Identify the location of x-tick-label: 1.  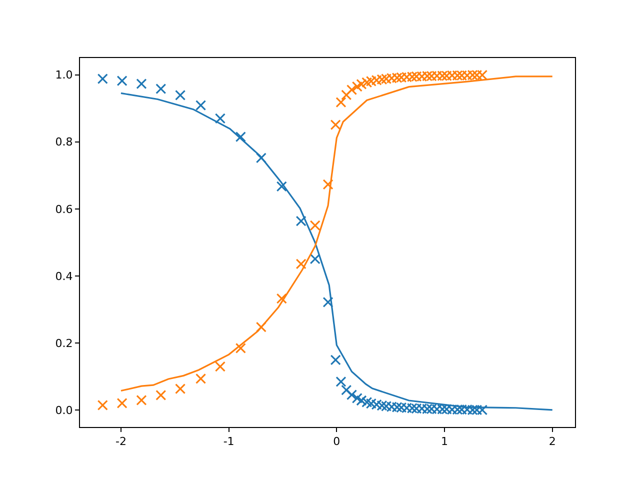
(444, 441).